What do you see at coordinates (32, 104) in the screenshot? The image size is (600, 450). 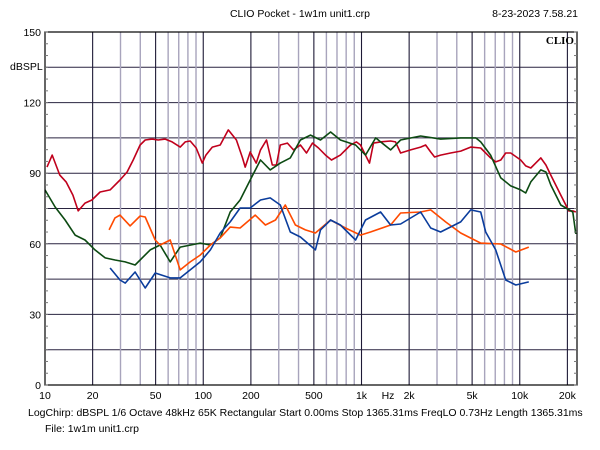 I see `y-tick-label: 120` at bounding box center [32, 104].